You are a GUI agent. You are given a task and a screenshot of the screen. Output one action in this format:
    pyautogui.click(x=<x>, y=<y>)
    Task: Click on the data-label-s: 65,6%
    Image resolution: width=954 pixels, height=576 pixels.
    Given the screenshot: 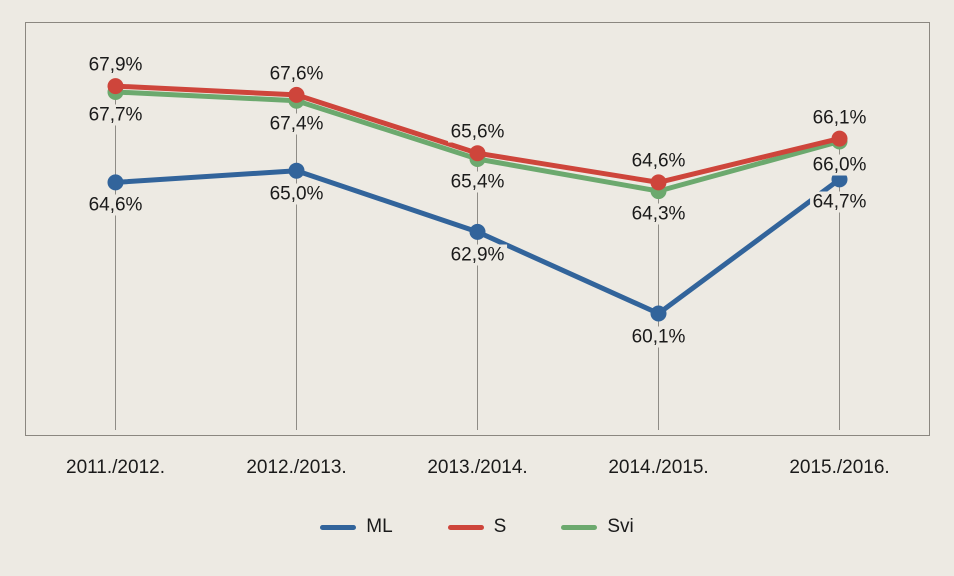 What is the action you would take?
    pyautogui.click(x=477, y=132)
    